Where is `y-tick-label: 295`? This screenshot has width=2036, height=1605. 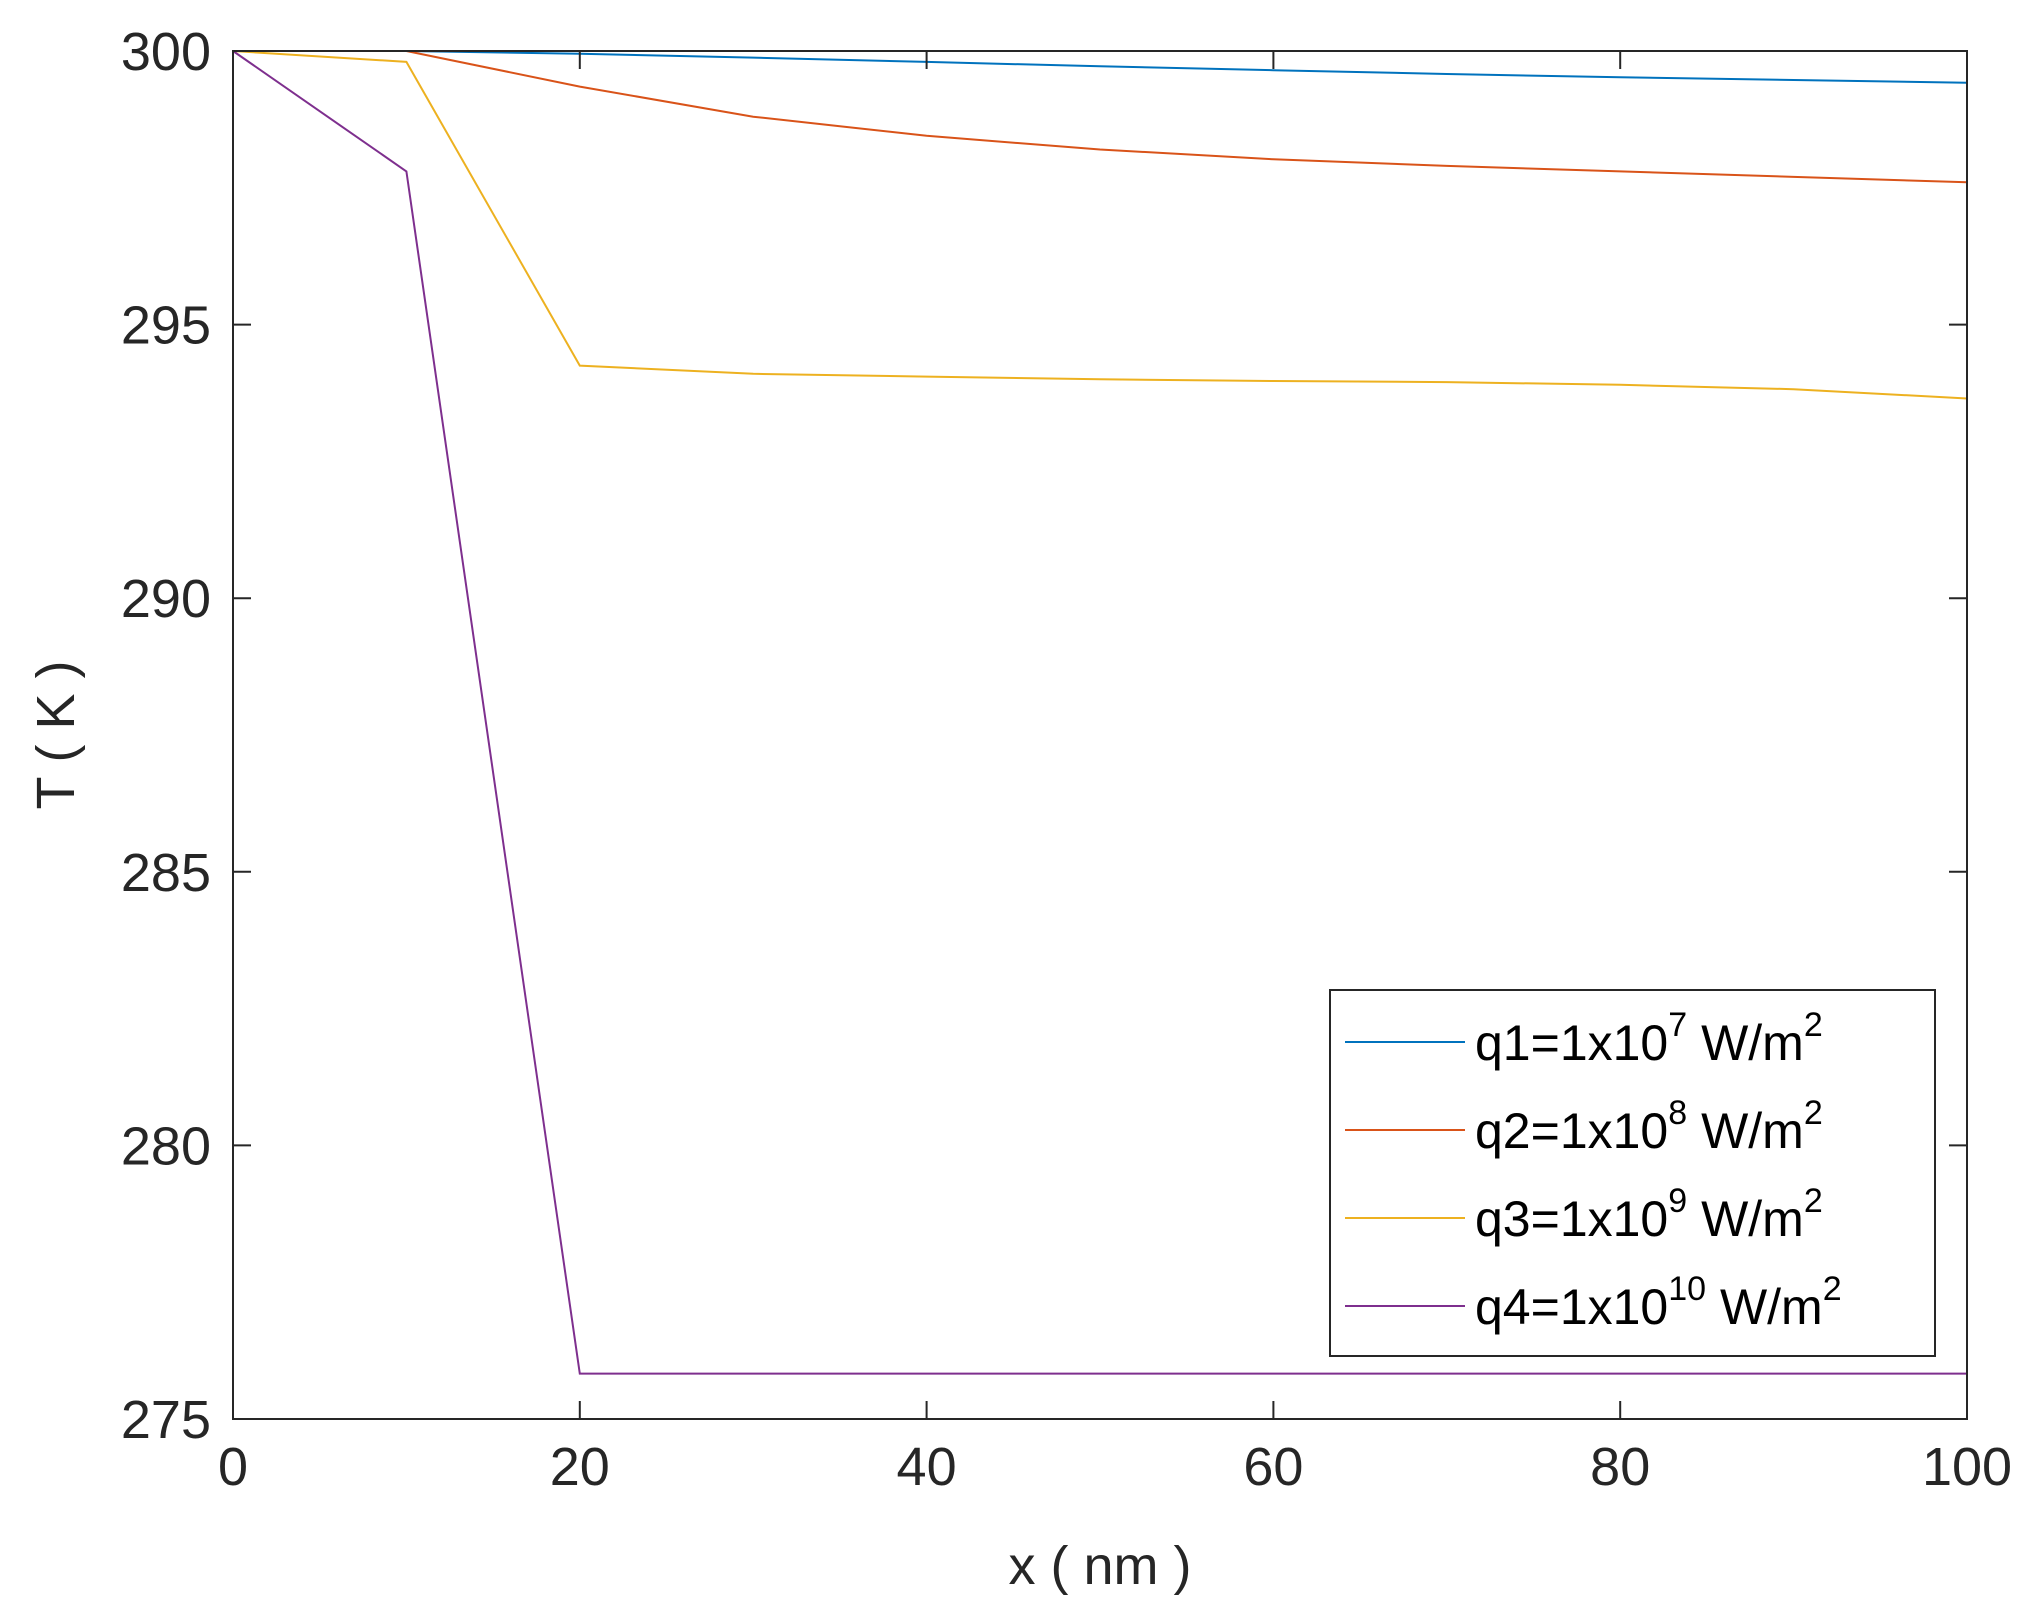 y-tick-label: 295 is located at coordinates (166, 326).